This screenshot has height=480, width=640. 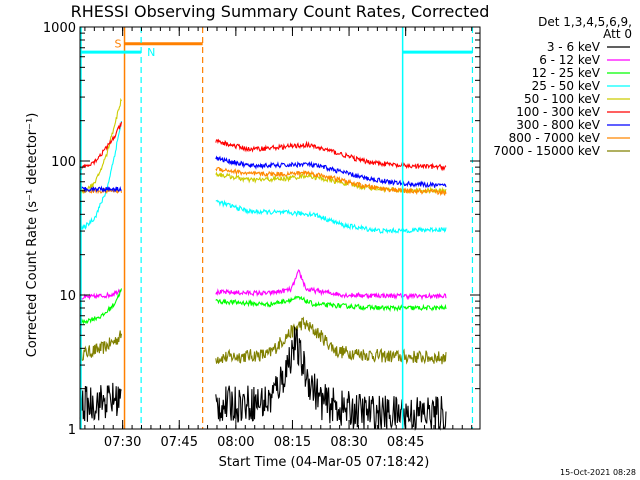 What do you see at coordinates (546, 151) in the screenshot?
I see `legend-label: 7000 - 15000 keV` at bounding box center [546, 151].